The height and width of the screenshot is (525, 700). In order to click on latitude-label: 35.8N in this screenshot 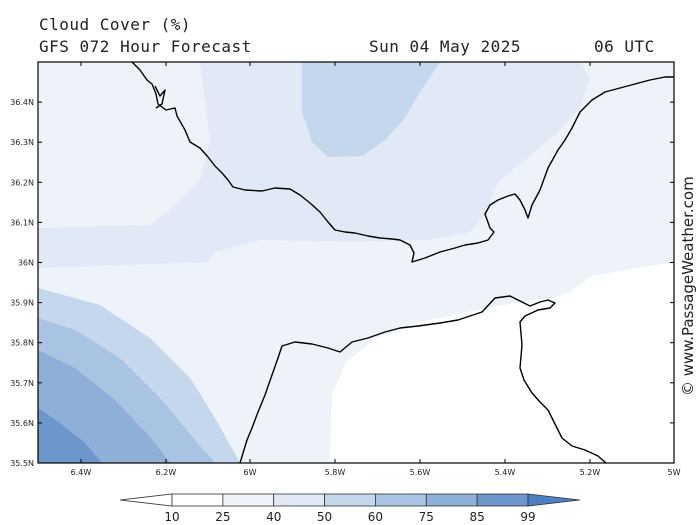, I will do `click(22, 343)`.